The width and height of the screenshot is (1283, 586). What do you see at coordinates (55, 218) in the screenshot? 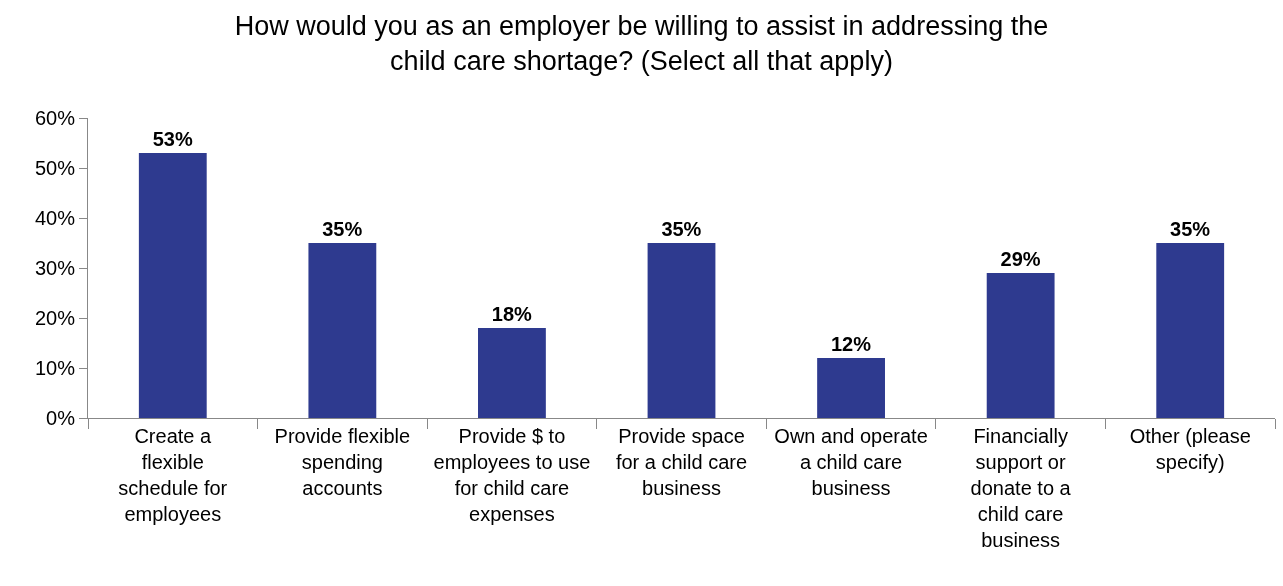
I see `y-tick-label: 40%` at bounding box center [55, 218].